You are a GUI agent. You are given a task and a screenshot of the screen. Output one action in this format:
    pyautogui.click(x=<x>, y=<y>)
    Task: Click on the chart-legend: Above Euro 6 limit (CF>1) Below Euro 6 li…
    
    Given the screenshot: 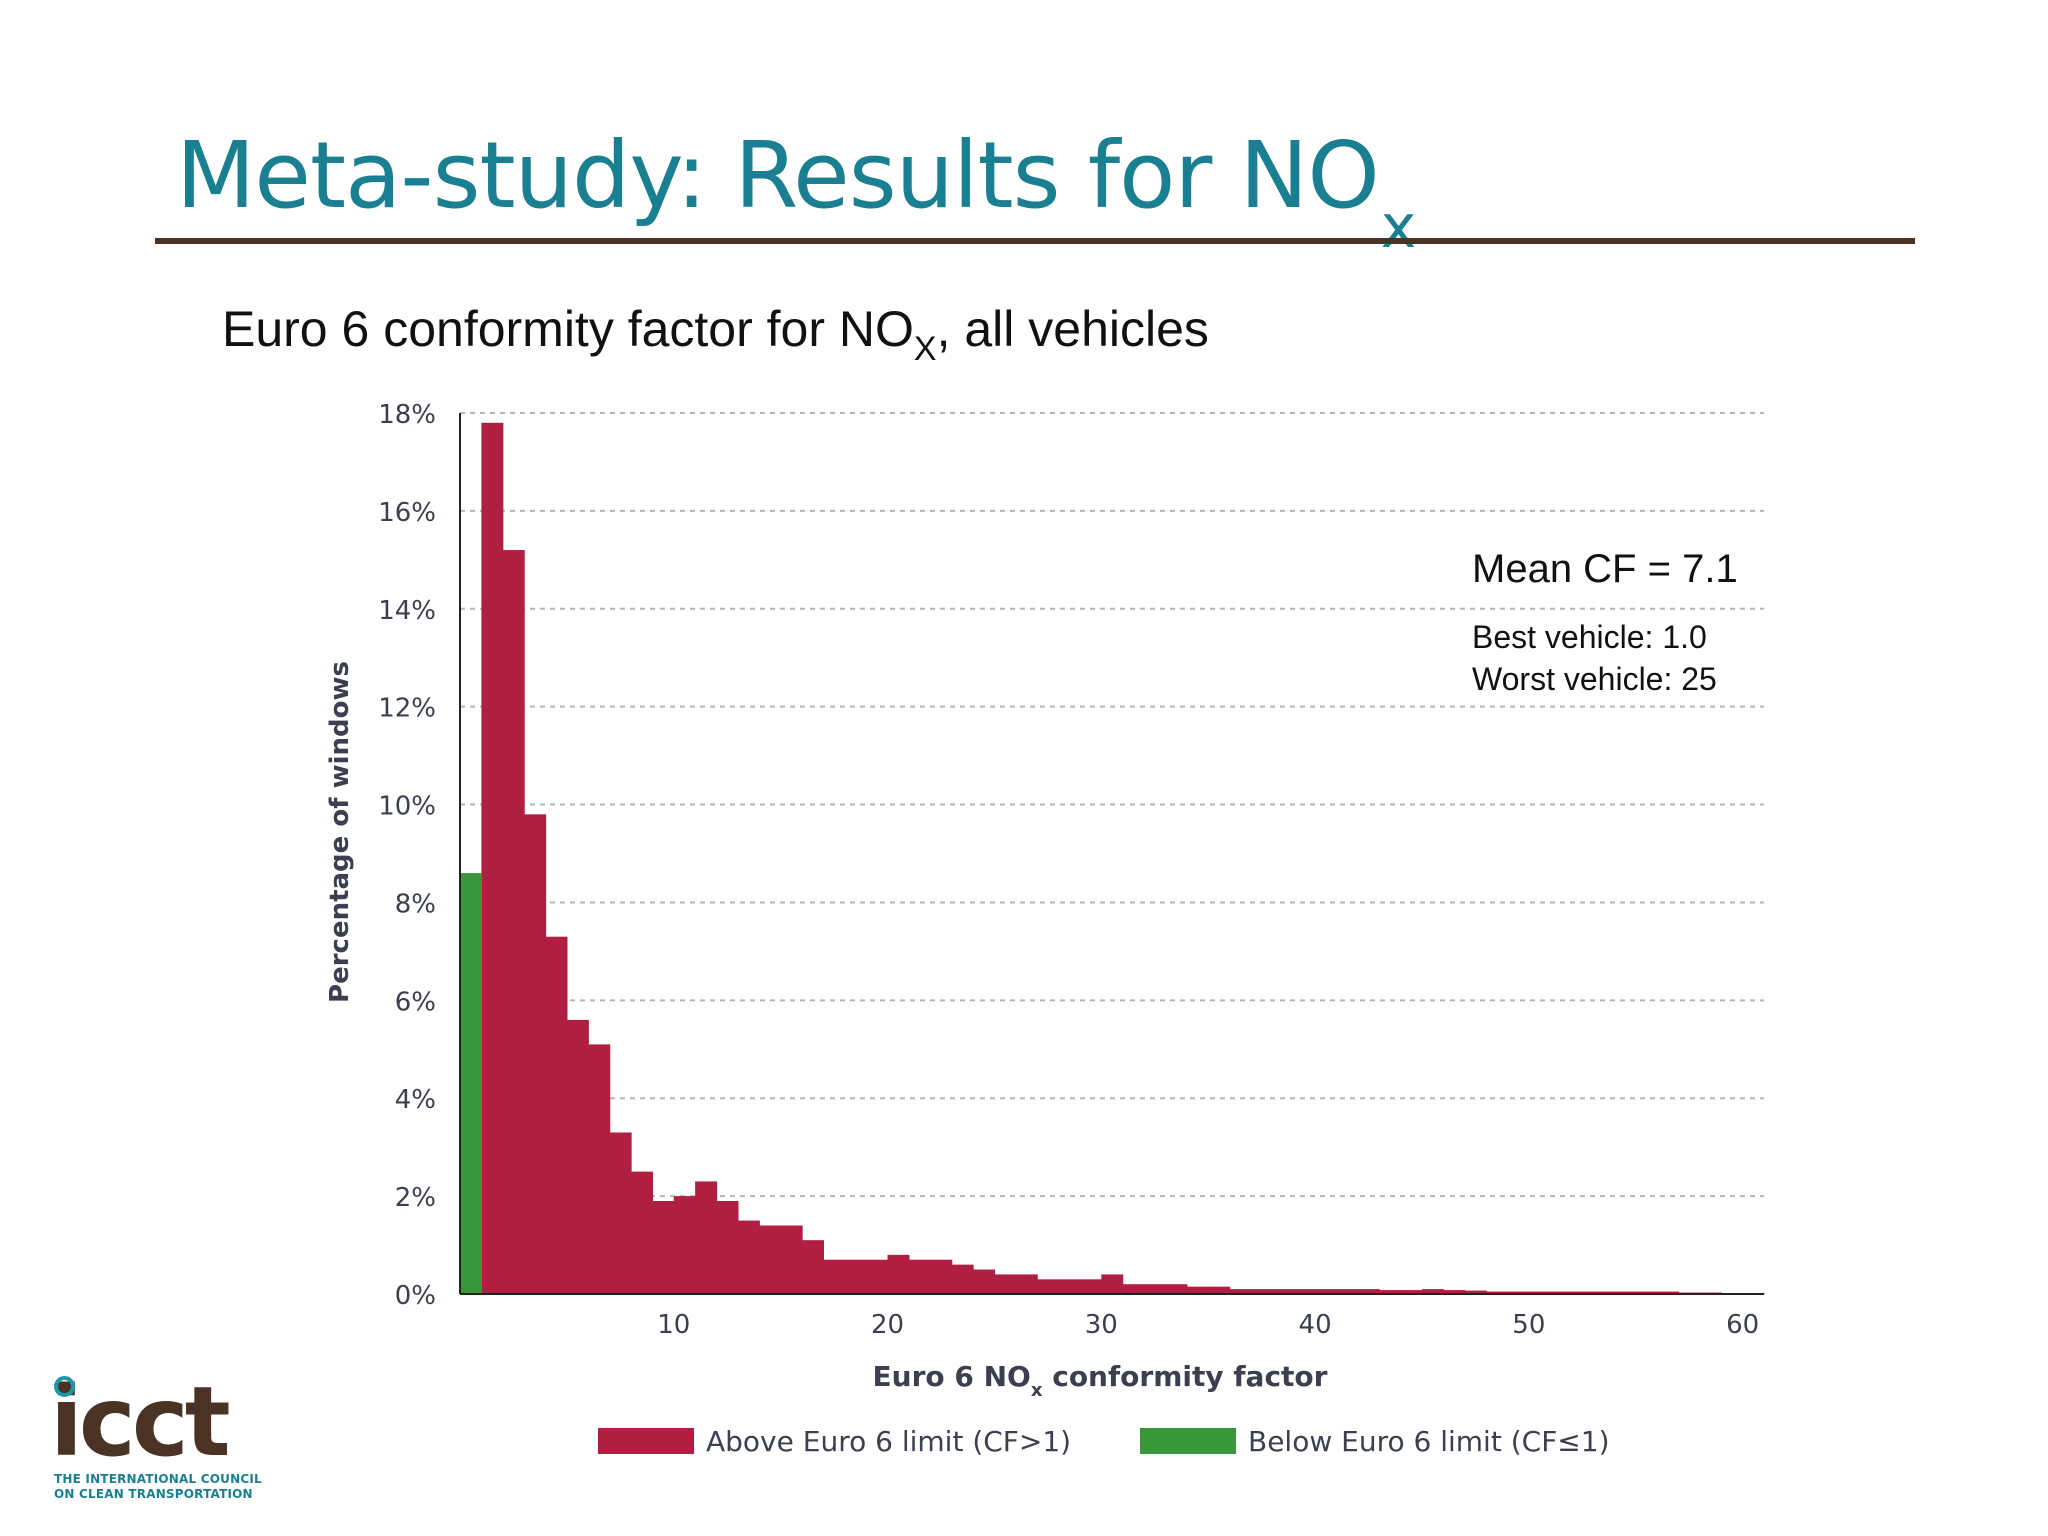 What is the action you would take?
    pyautogui.click(x=1104, y=1441)
    